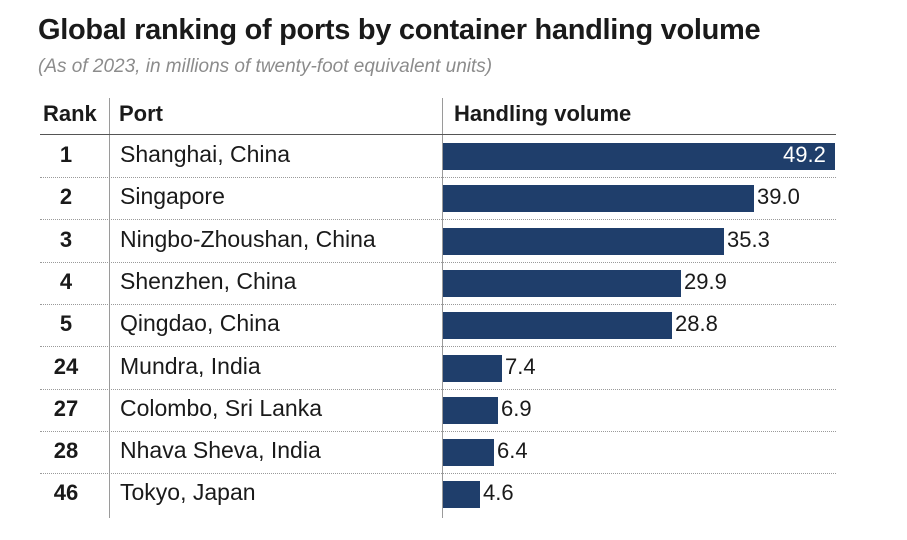  Describe the element at coordinates (200, 323) in the screenshot. I see `port-label: Qingdao, China` at that location.